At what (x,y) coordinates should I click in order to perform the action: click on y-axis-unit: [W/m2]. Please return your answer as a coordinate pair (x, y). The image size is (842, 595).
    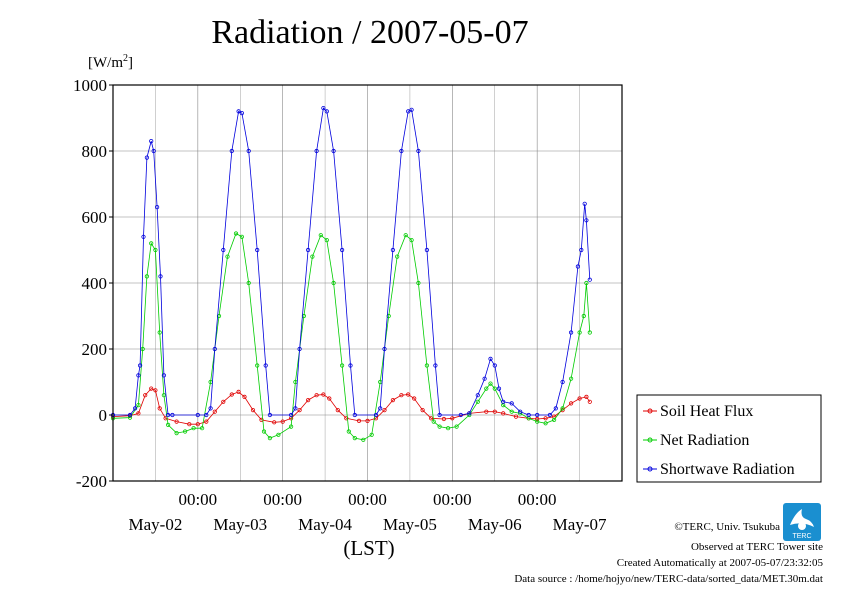
    Looking at the image, I should click on (110, 62).